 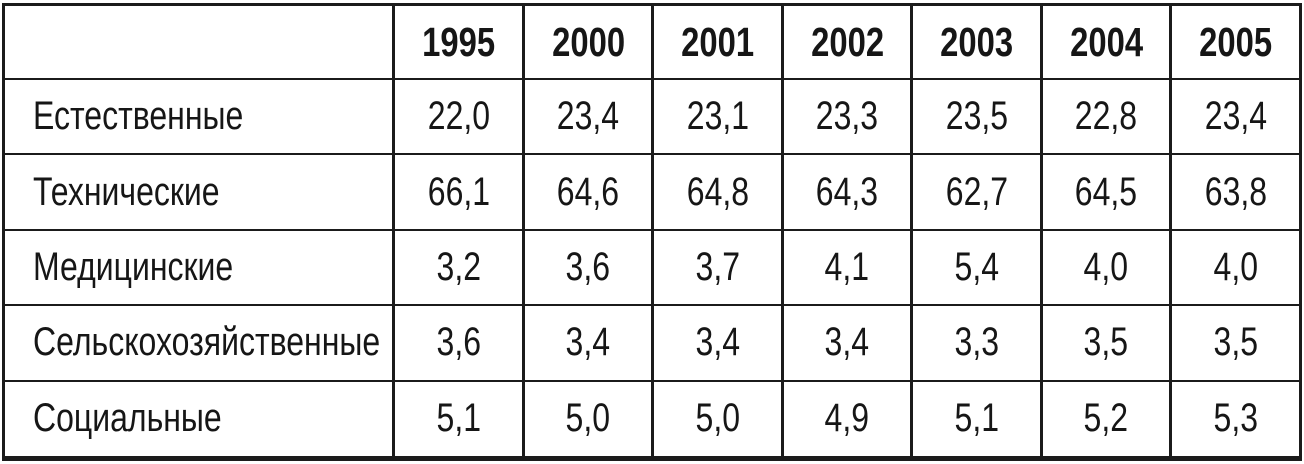 What do you see at coordinates (198, 192) in the screenshot?
I see `row-label-cell: Технические` at bounding box center [198, 192].